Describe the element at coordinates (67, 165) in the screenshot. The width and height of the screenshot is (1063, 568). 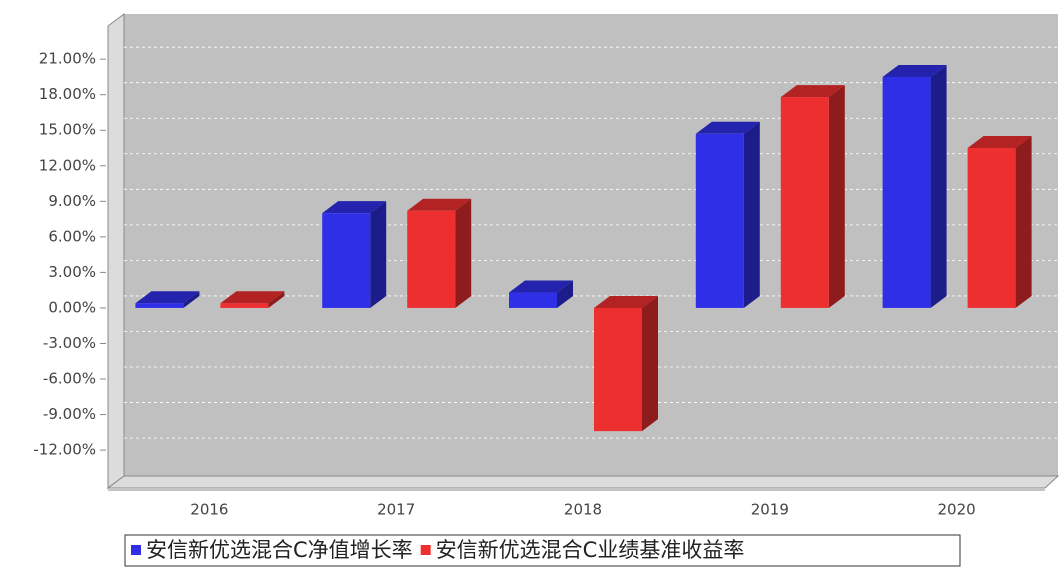
I see `y-tick-label: 12.00%` at that location.